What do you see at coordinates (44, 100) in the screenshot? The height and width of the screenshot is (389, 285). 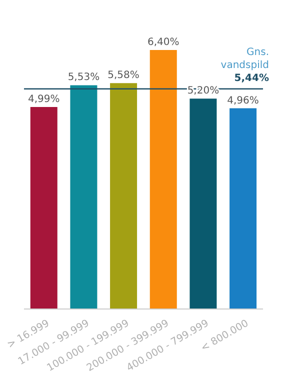 I see `data-label: 4,99%` at bounding box center [44, 100].